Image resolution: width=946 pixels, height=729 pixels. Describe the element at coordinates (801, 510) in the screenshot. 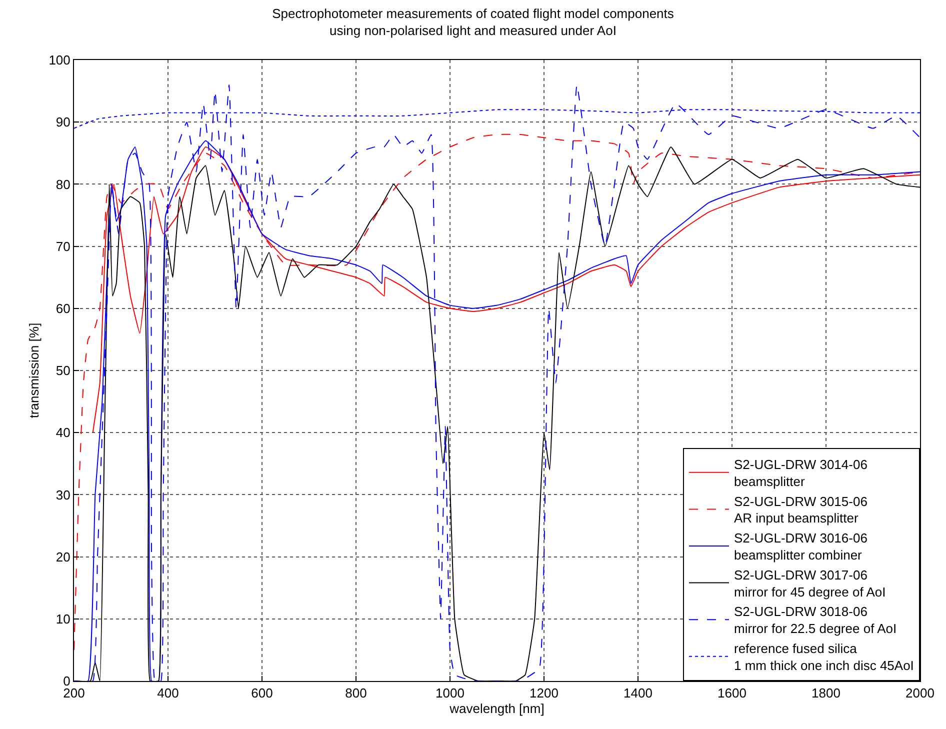

I see `legend-label: S2-UGL-DRW 3015-06 AR input beamsplitter` at that location.